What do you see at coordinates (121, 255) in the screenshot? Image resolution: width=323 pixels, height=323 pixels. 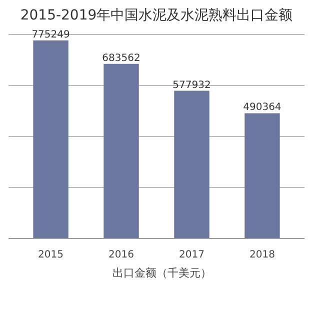 I see `x-tick-label: 2016` at bounding box center [121, 255].